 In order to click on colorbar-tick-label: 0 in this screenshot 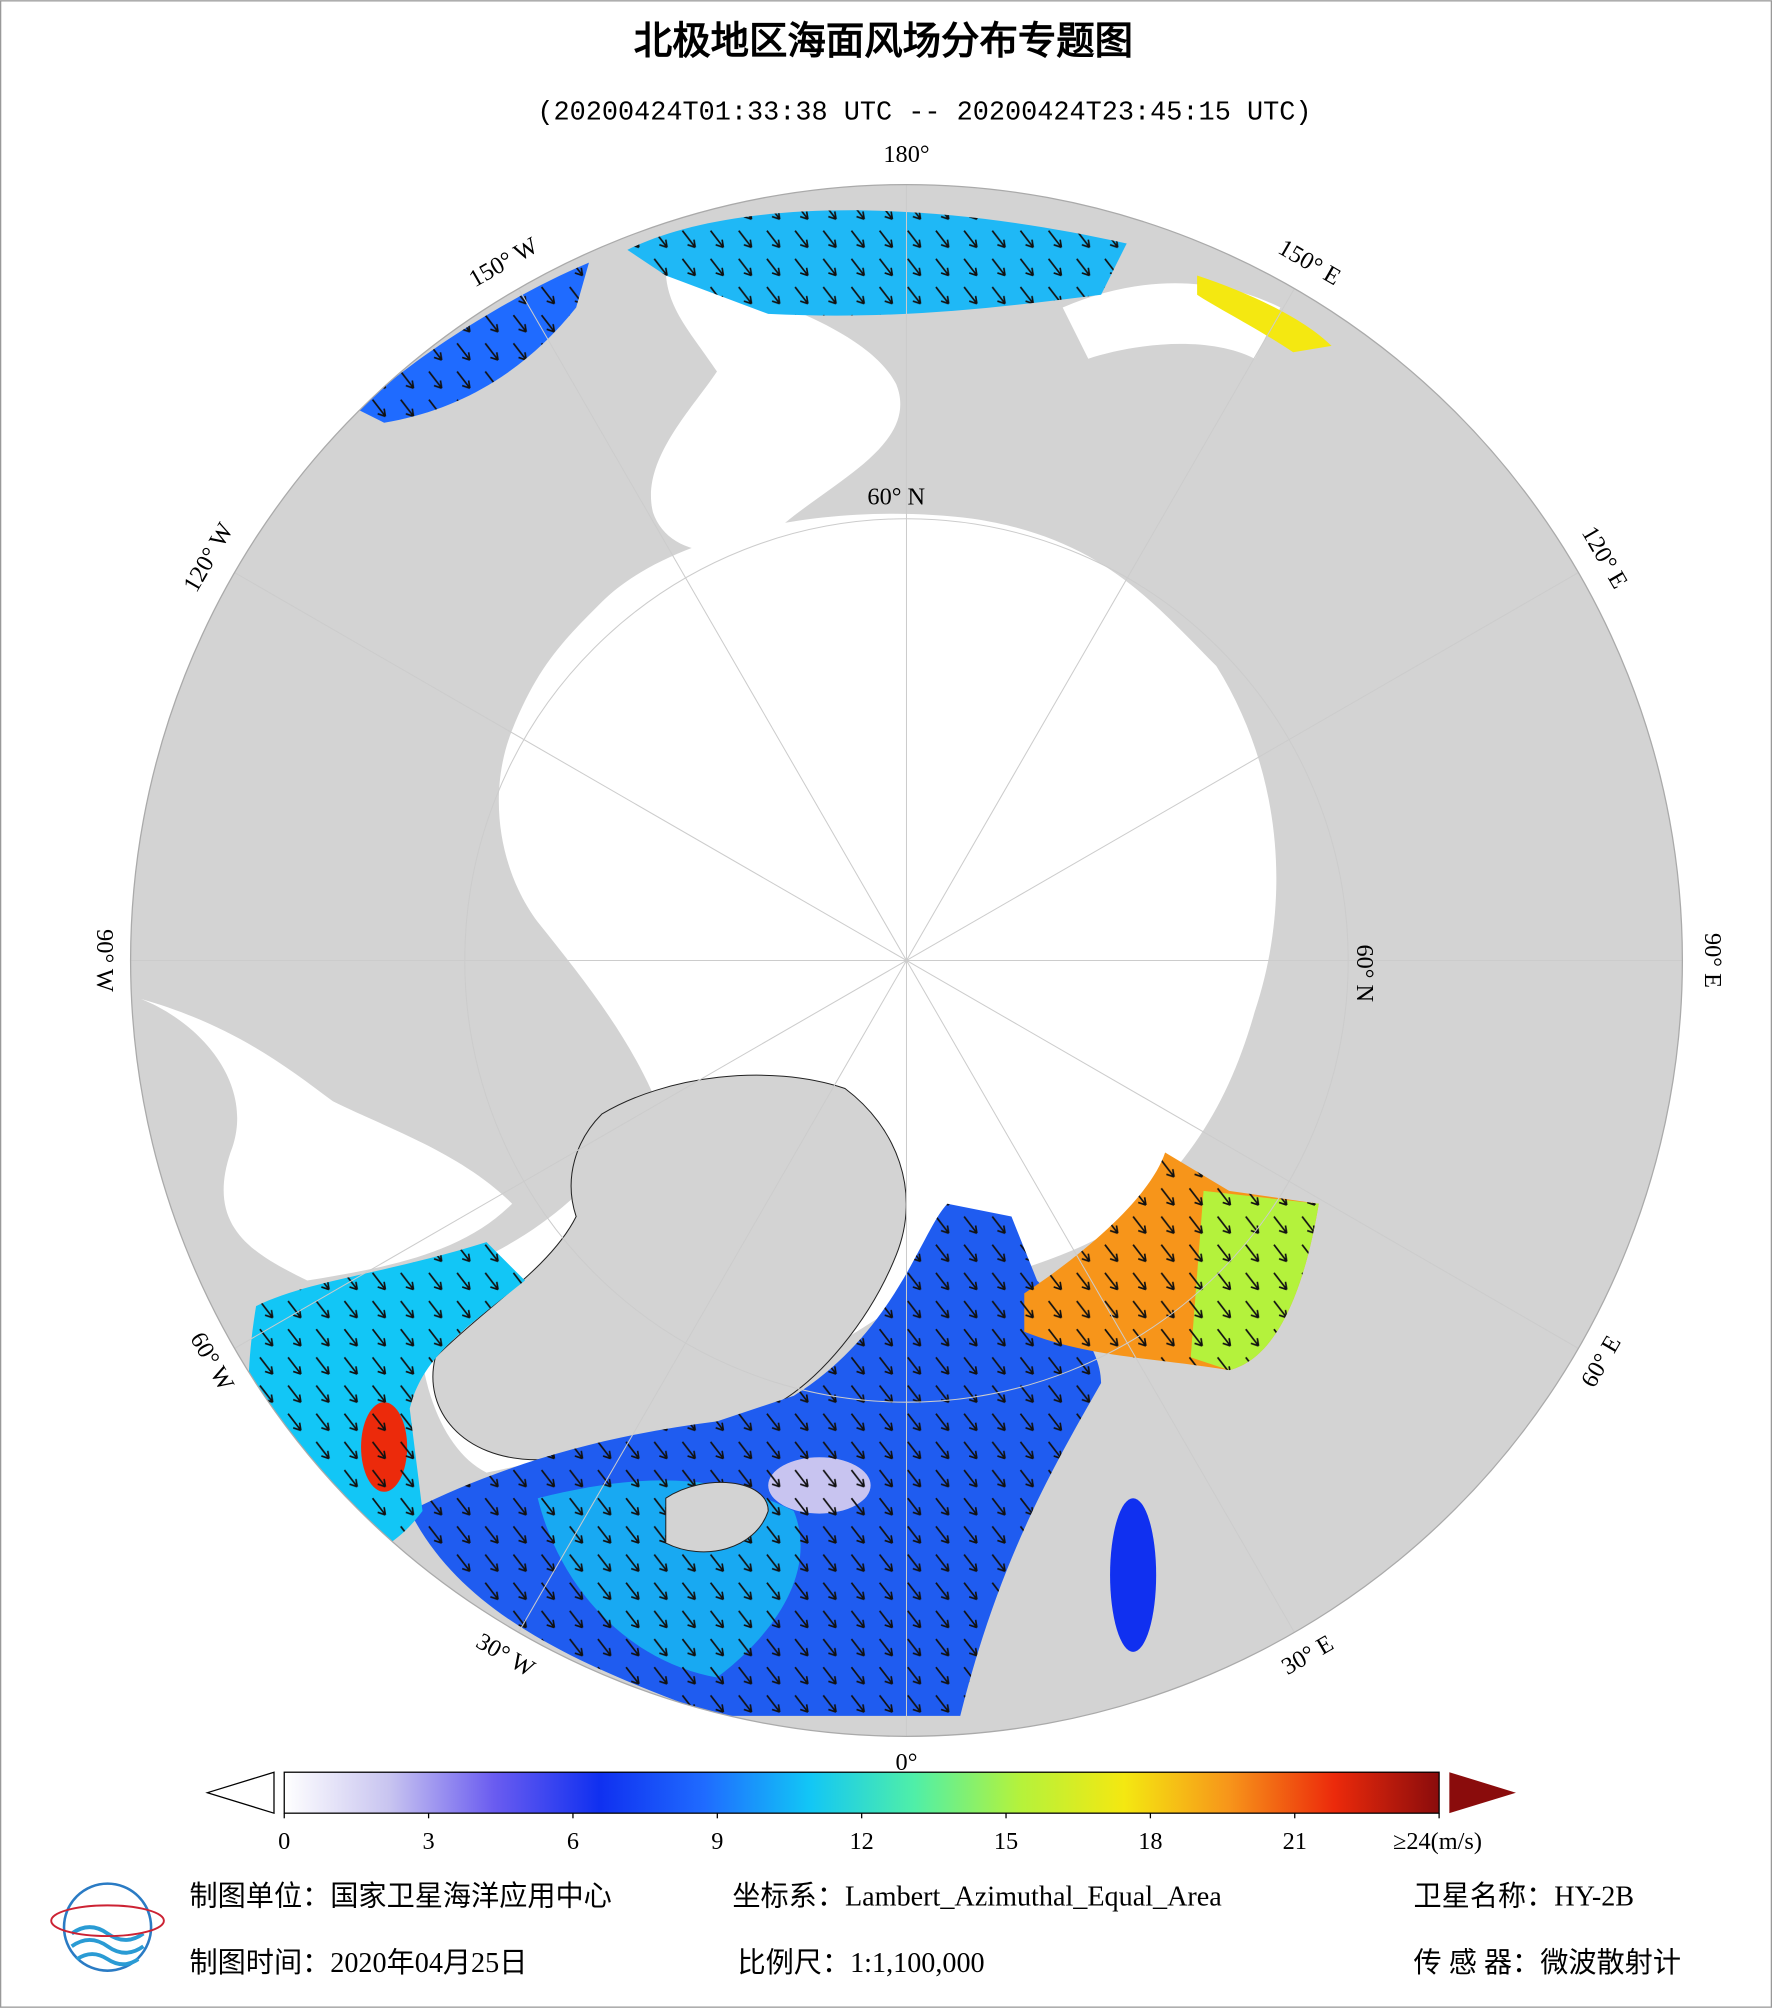, I will do `click(284, 1841)`.